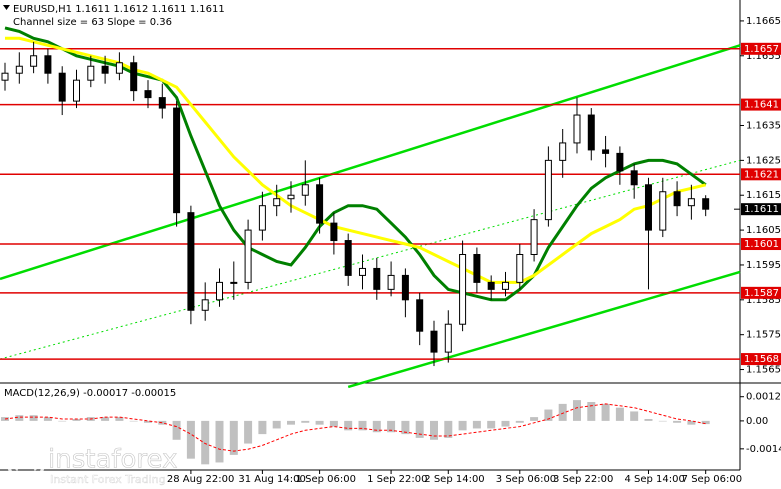 This screenshot has width=781, height=489. Describe the element at coordinates (90, 393) in the screenshot. I see `macd-title: MACD(12,26,9) -0.00017 -0.00015` at that location.